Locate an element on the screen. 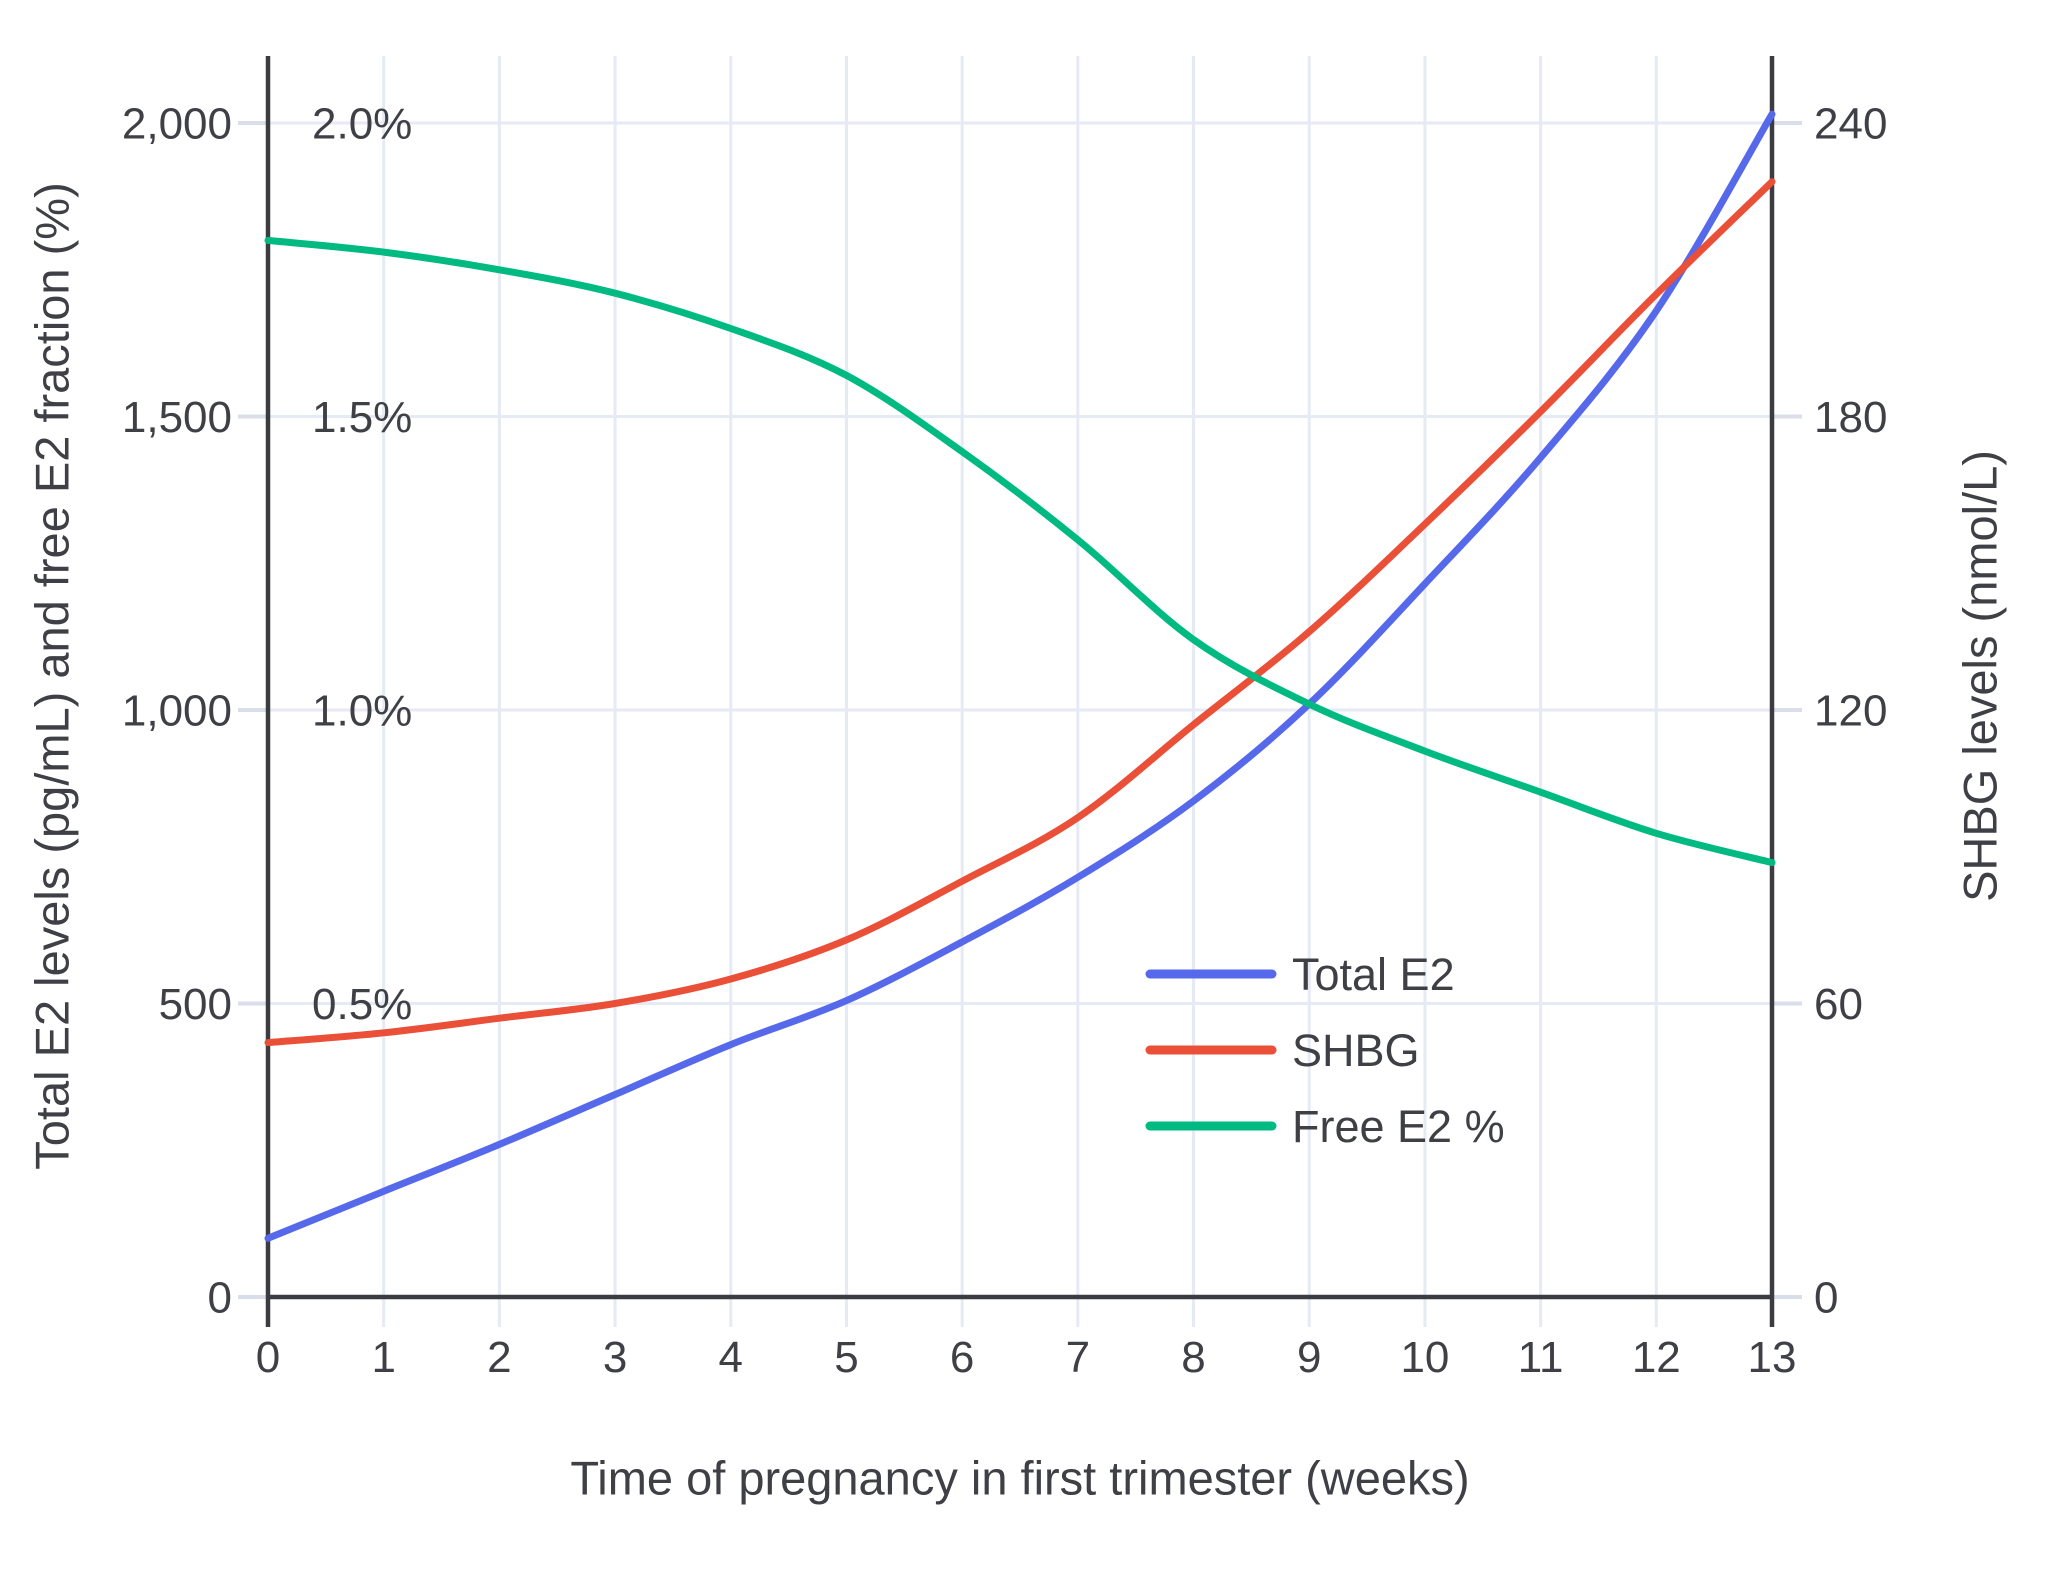 This screenshot has height=1583, width=2048. x-tick-label-11: 11 is located at coordinates (1541, 1357).